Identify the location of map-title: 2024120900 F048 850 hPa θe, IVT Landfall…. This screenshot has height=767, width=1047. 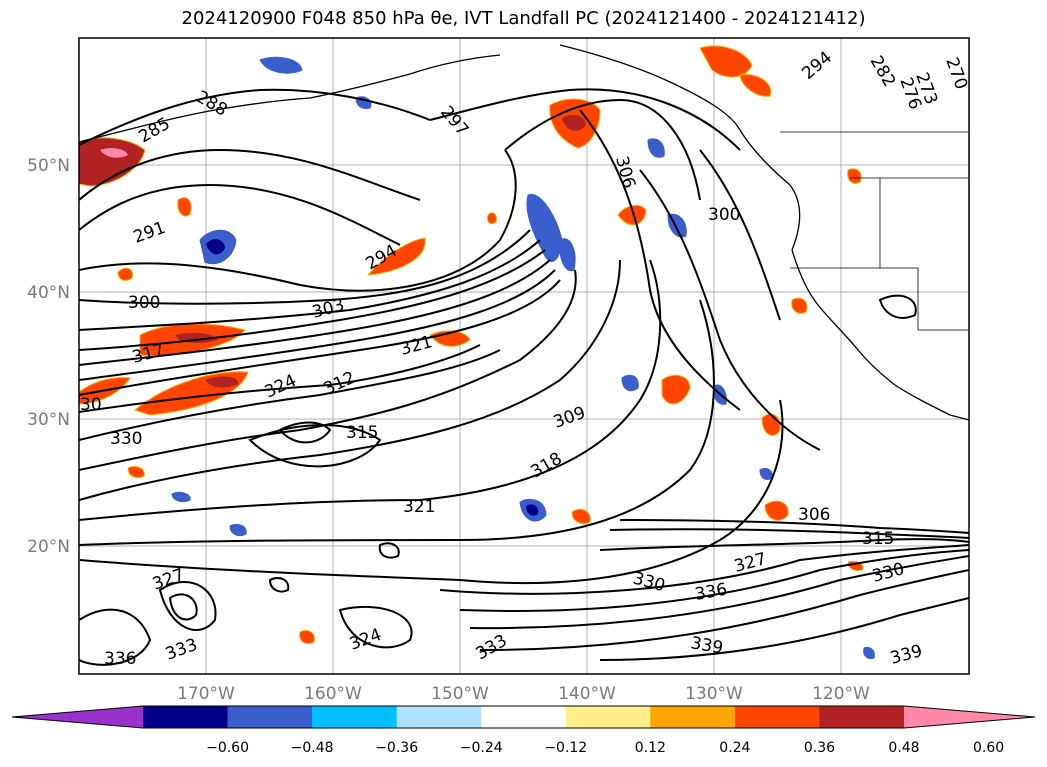
(523, 18).